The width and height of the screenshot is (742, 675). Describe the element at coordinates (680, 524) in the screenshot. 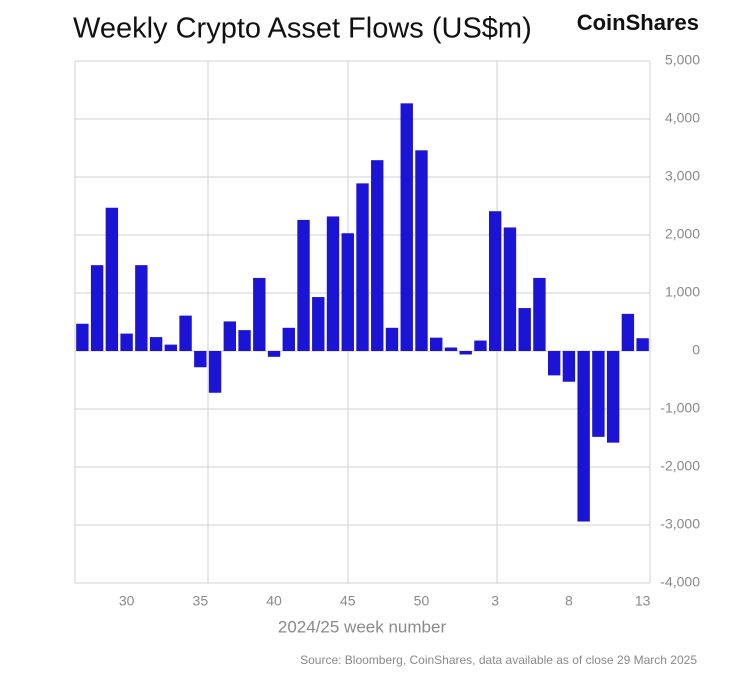

I see `y-tick-label: -3,000` at that location.